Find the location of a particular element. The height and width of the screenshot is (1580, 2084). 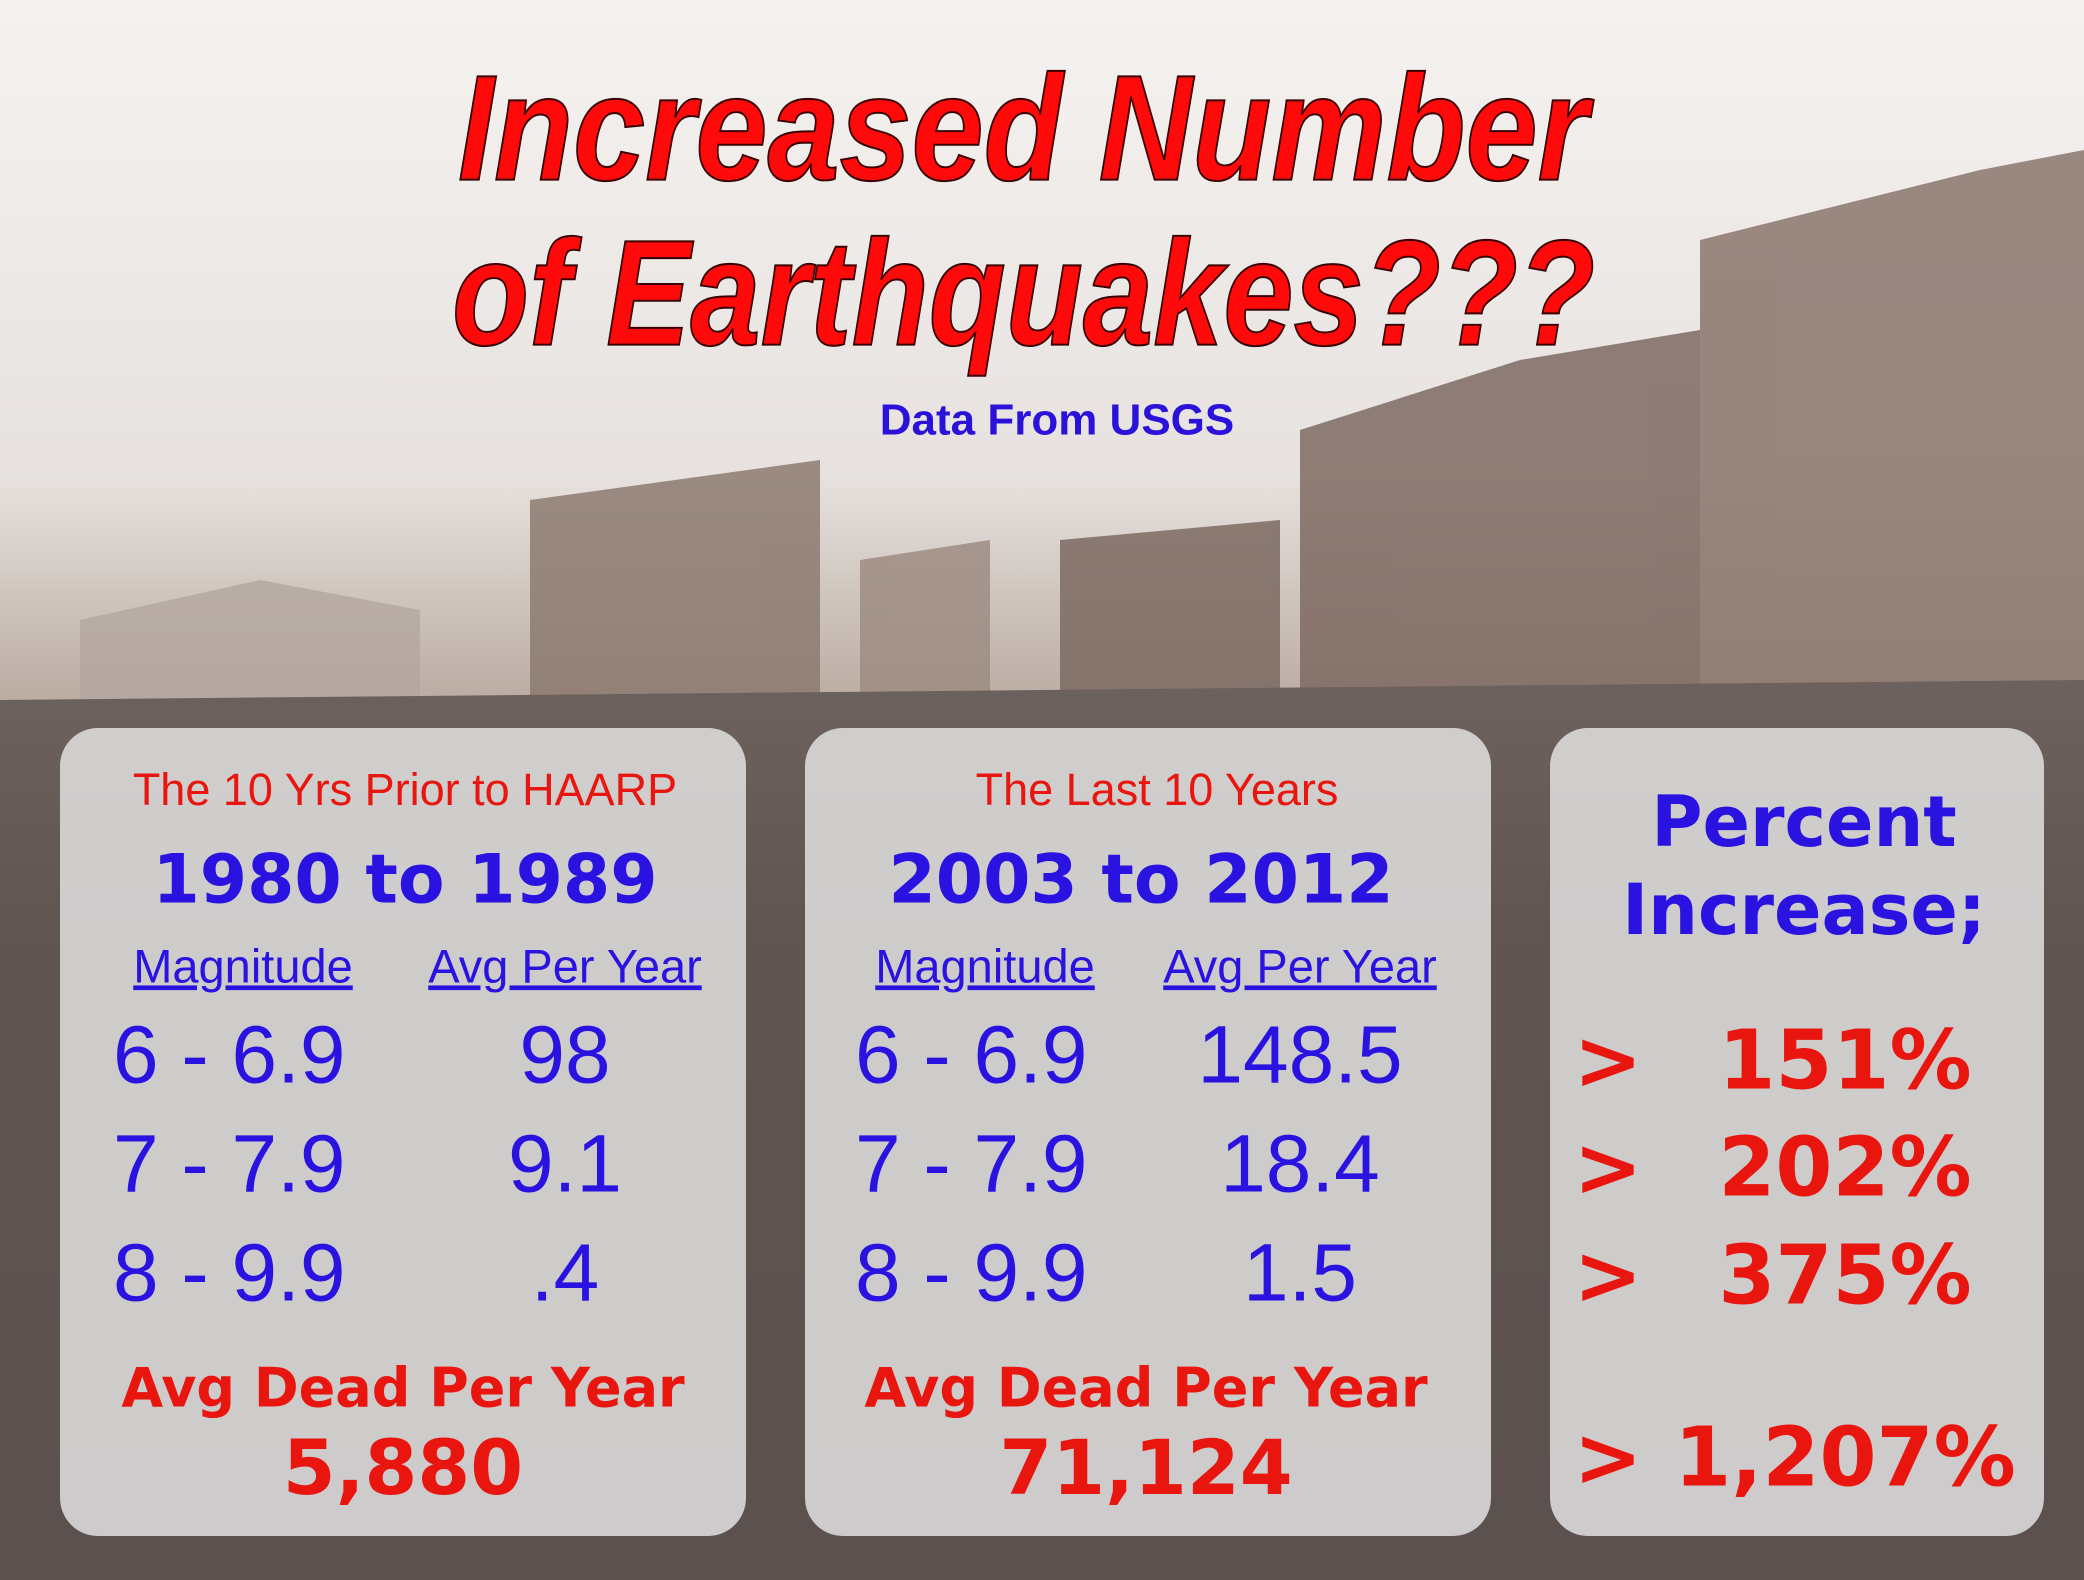

increase-value: 1,207% is located at coordinates (1845, 1457).